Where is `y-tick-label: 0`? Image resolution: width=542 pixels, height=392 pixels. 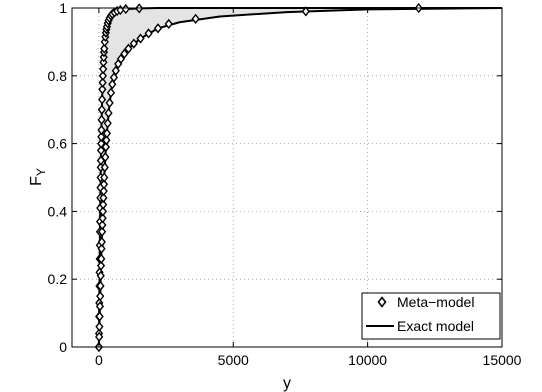 y-tick-label: 0 is located at coordinates (63, 347).